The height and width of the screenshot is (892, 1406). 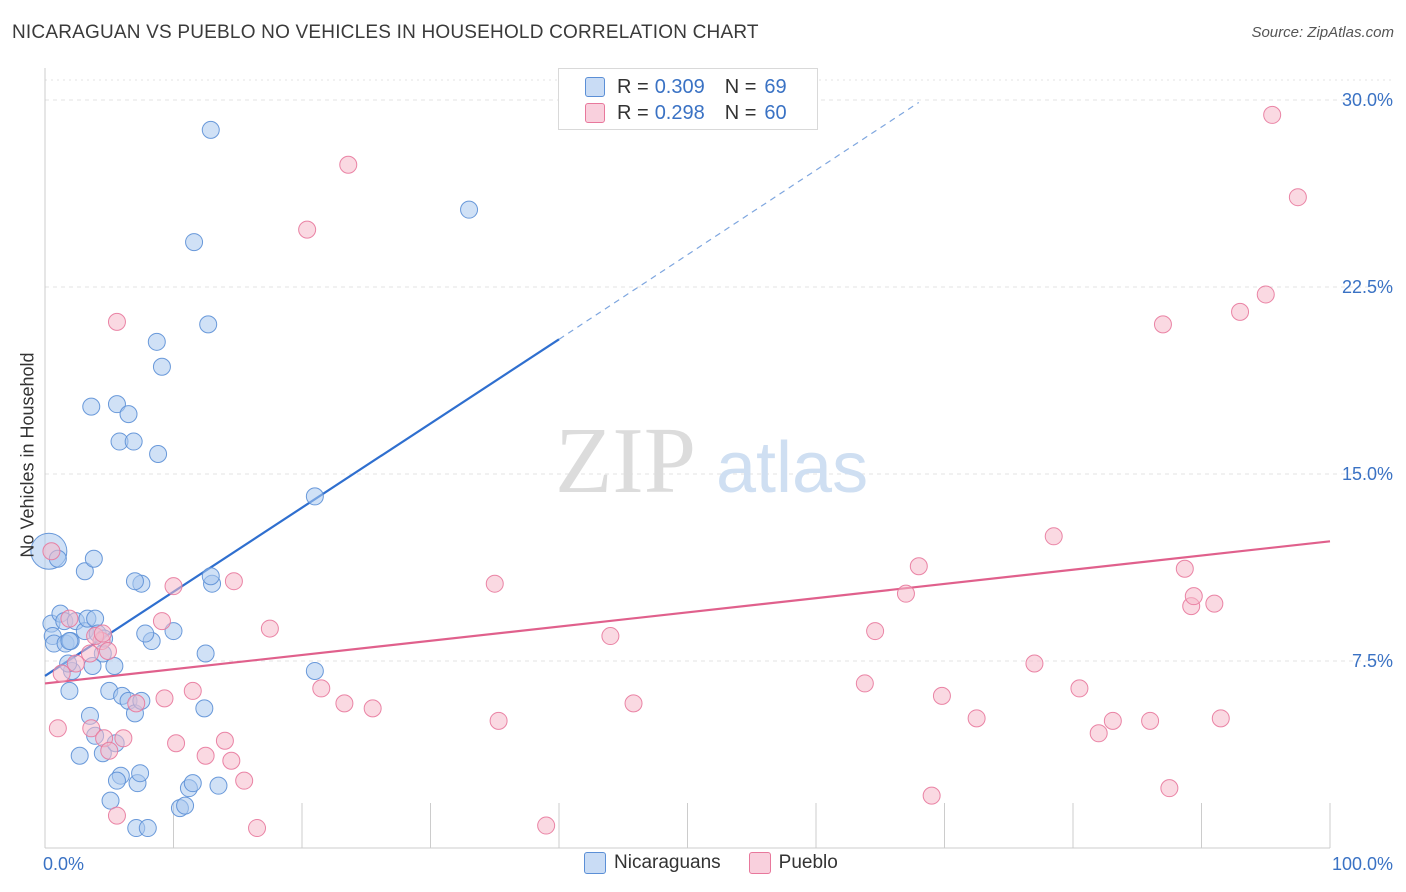 I want to click on legend-item-nicaraguans: Nicaraguans, so click(x=652, y=863).